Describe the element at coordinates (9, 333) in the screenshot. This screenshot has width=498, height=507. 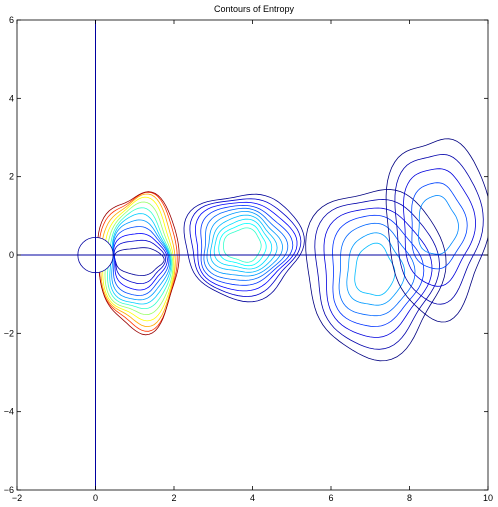
I see `y-tick-label: −2` at that location.